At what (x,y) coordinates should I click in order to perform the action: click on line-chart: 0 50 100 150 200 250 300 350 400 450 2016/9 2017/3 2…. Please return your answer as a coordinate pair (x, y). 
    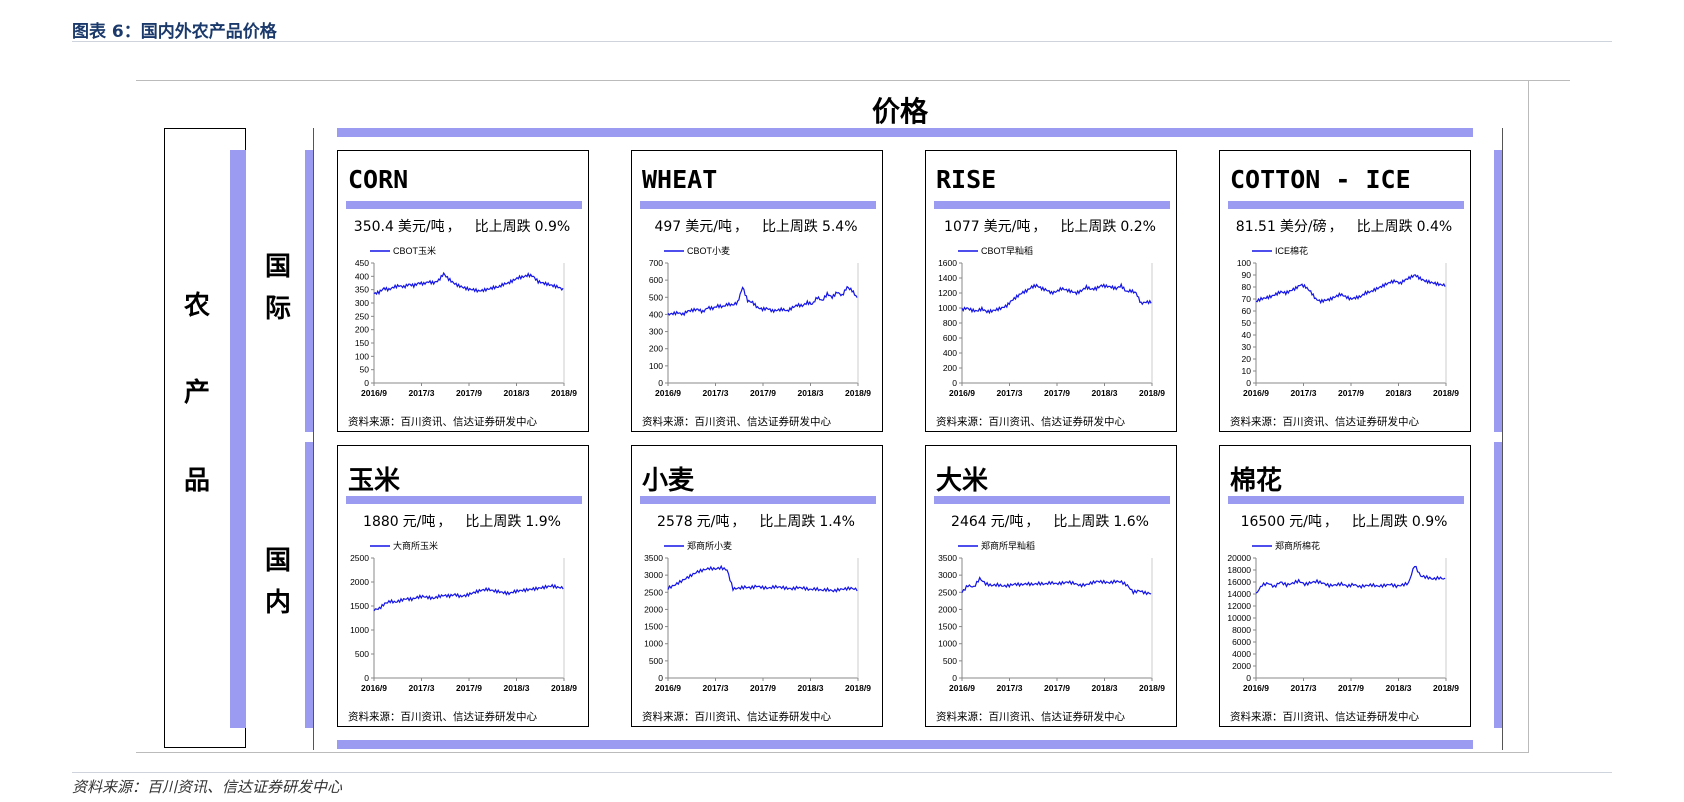
    Looking at the image, I should click on (466, 321).